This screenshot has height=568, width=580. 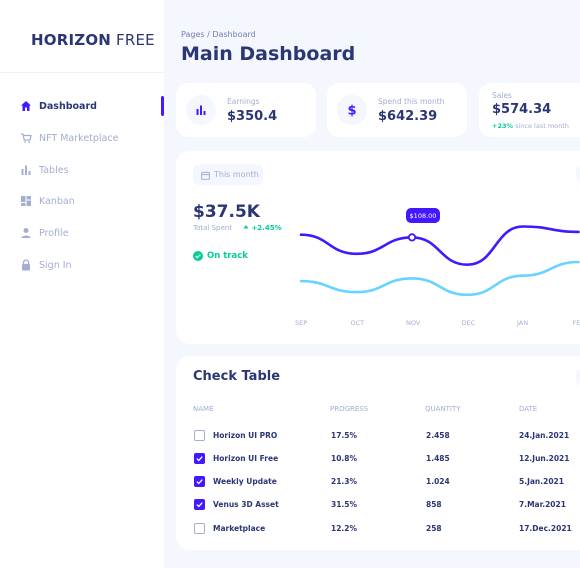 What do you see at coordinates (26, 233) in the screenshot?
I see `person-icon` at bounding box center [26, 233].